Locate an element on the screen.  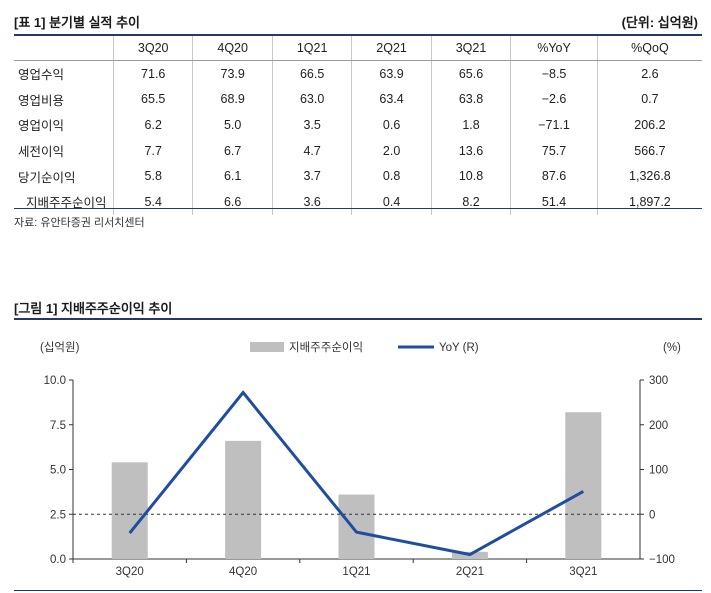
table-unit: (단위: 십억원) is located at coordinates (659, 22).